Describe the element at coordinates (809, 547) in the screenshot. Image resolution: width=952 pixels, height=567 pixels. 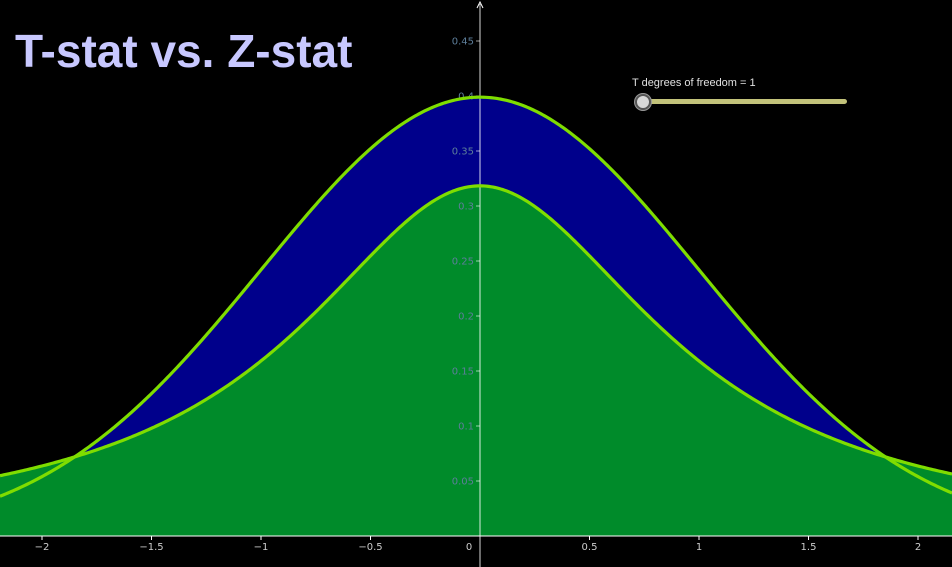
I see `x-tick-label: 1.5` at that location.